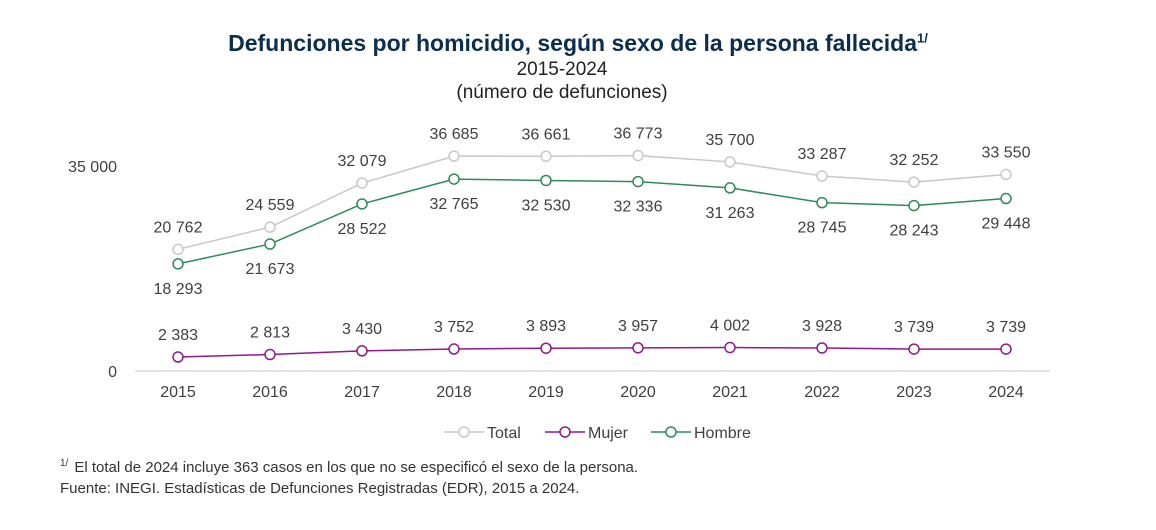  Describe the element at coordinates (454, 327) in the screenshot. I see `data-label-mujer: 3 752` at that location.